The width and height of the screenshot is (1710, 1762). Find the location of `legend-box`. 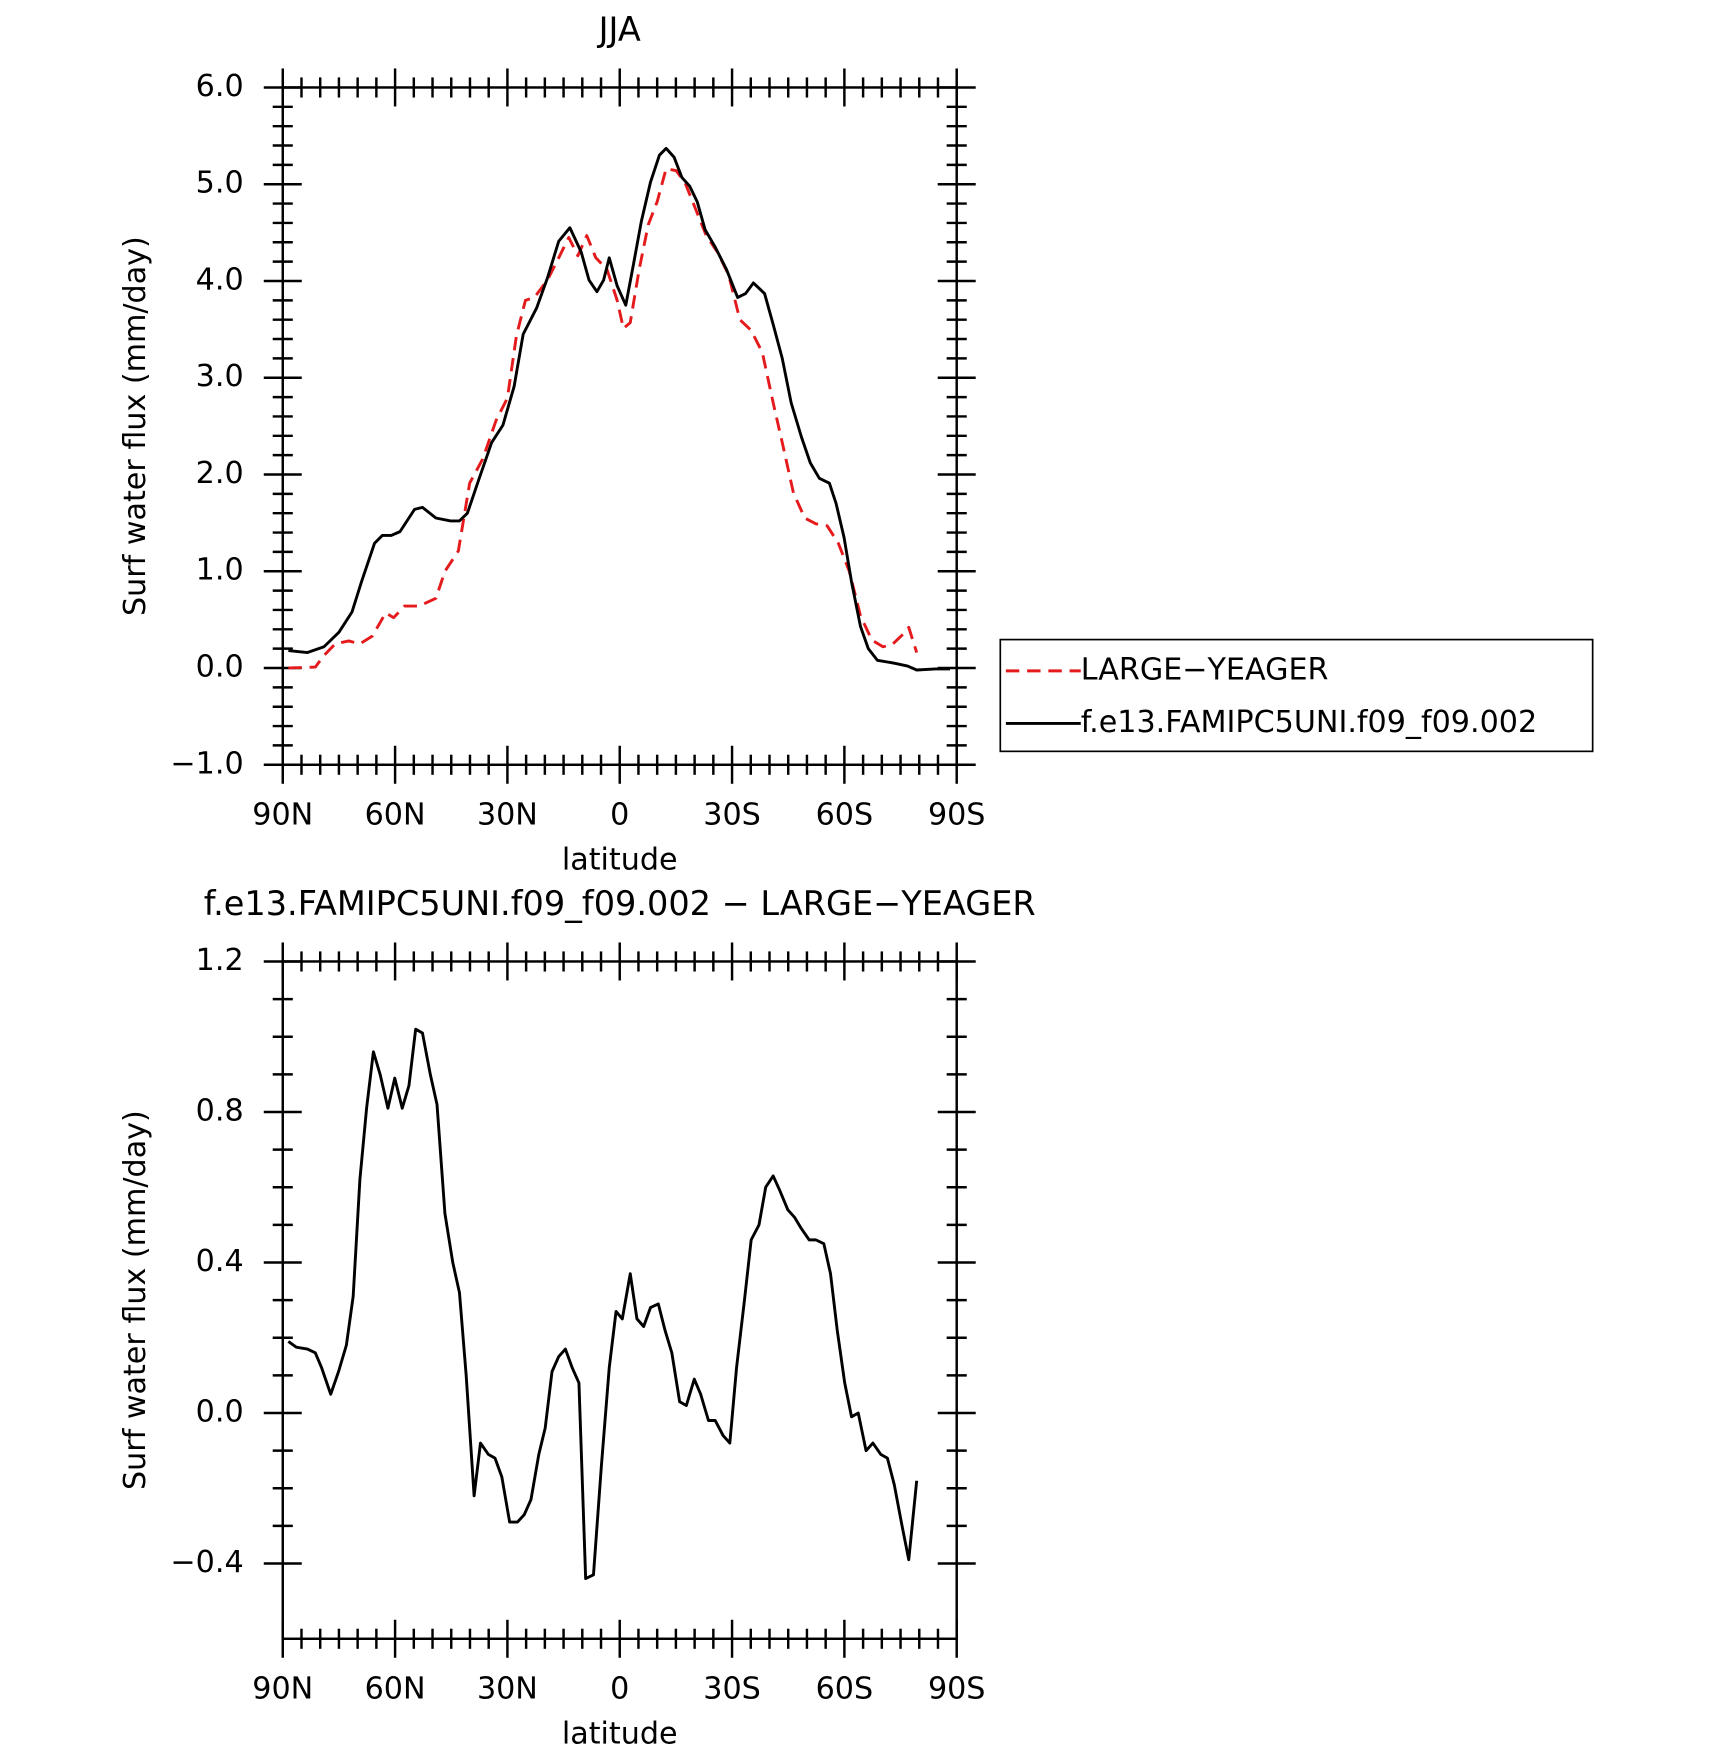

legend-box is located at coordinates (1296, 695).